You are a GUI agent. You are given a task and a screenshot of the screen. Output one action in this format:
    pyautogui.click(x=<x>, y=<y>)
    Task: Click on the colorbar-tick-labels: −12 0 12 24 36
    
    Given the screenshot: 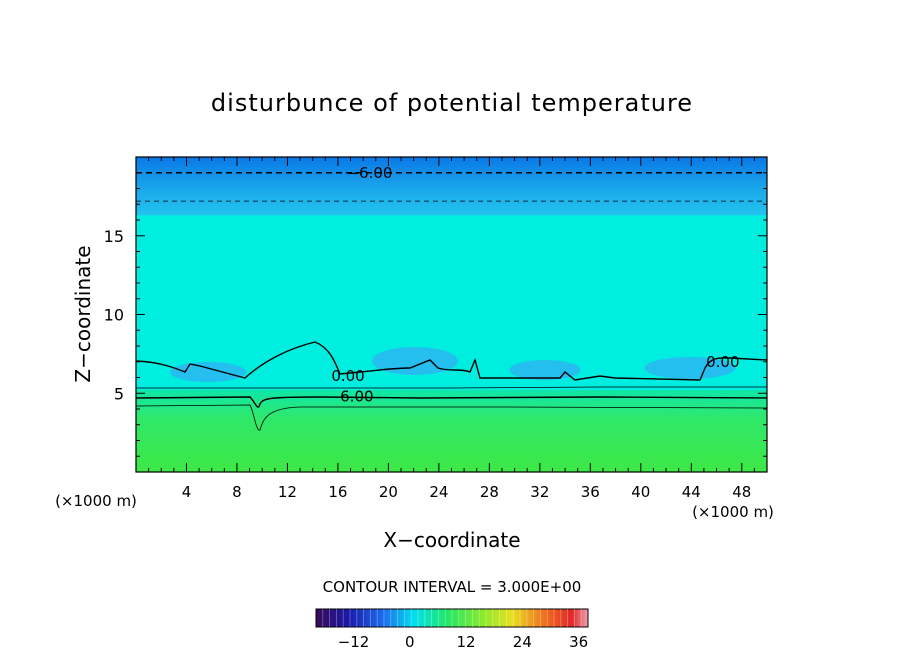 What is the action you would take?
    pyautogui.click(x=463, y=642)
    